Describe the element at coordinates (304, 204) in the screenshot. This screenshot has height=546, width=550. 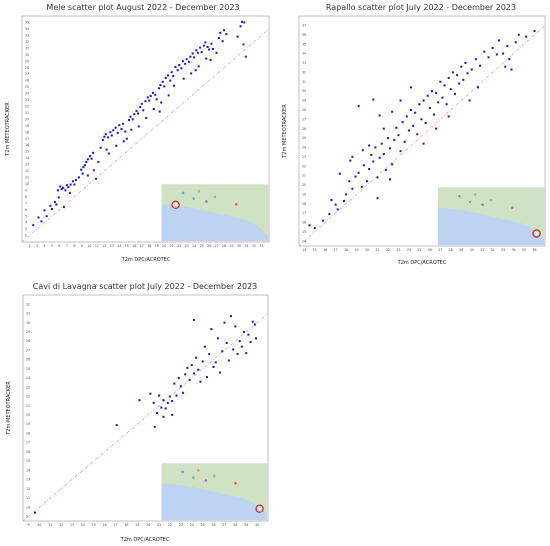
I see `y-tick-label: 18` at that location.